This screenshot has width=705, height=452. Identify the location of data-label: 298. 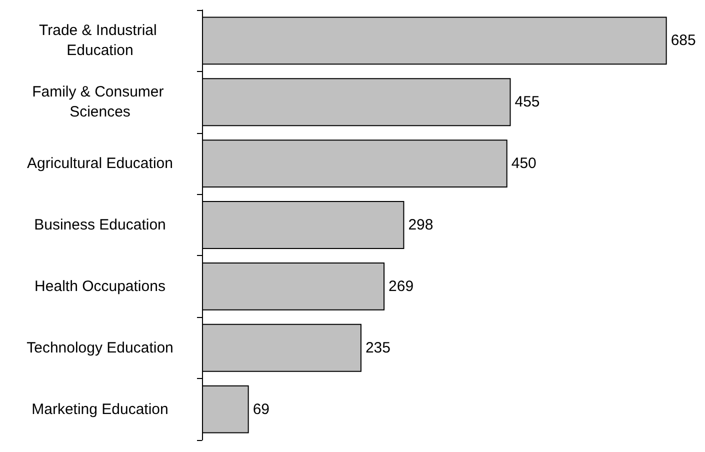
(421, 225).